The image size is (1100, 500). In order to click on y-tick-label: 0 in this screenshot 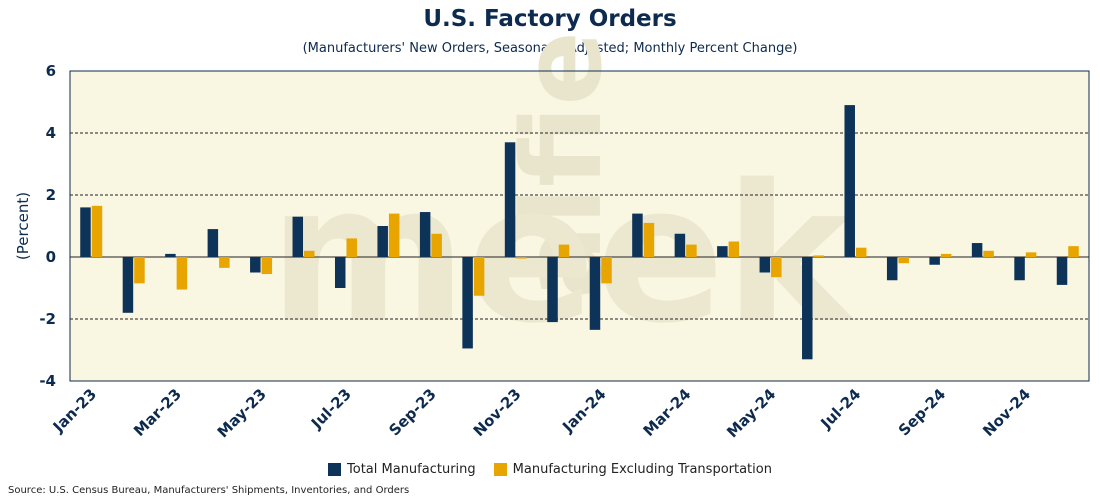, I will do `click(51, 257)`.